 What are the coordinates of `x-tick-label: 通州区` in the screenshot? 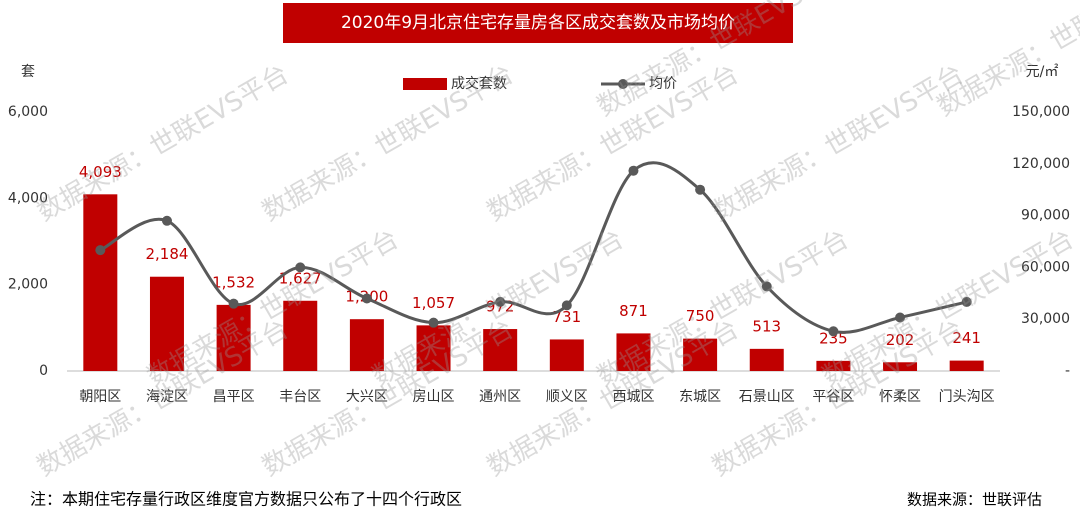 It's located at (500, 397).